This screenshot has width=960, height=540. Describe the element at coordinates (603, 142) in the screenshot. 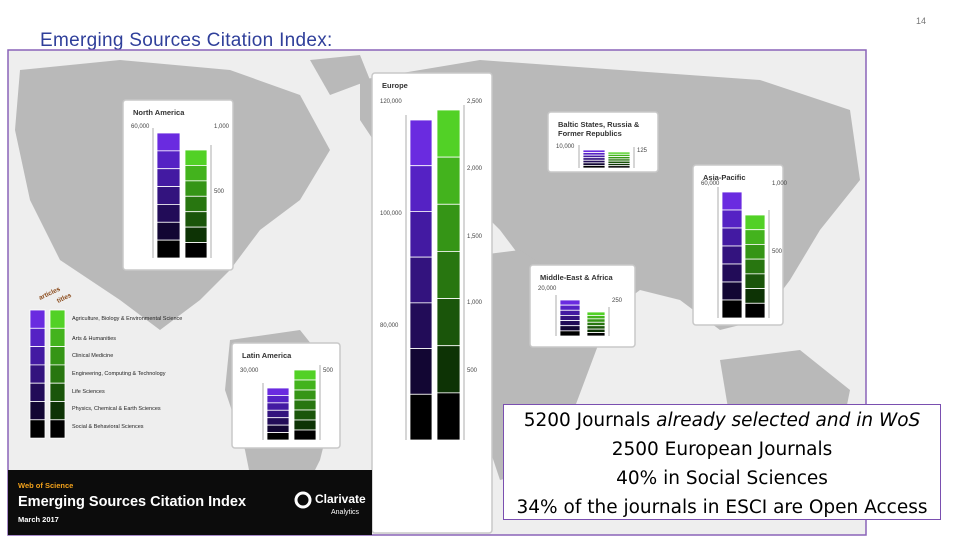

I see `region-panel` at that location.